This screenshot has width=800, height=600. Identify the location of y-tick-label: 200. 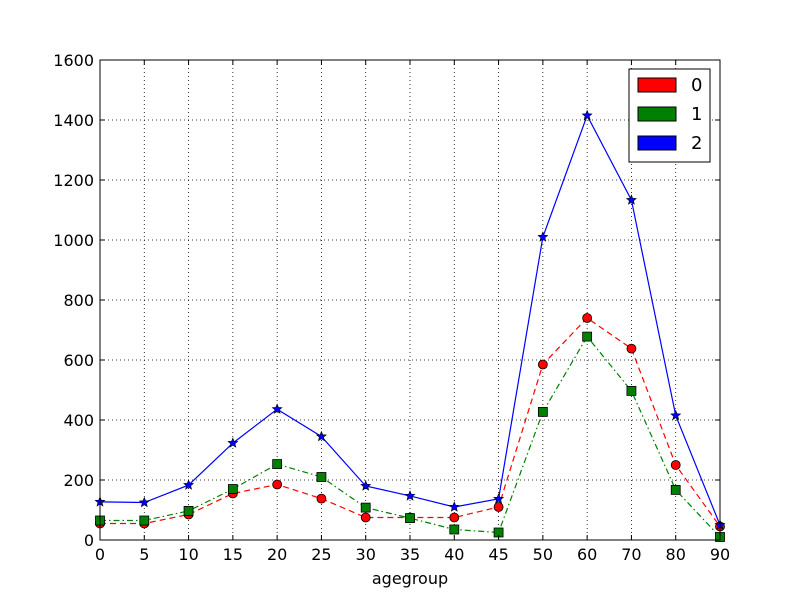
(78, 480).